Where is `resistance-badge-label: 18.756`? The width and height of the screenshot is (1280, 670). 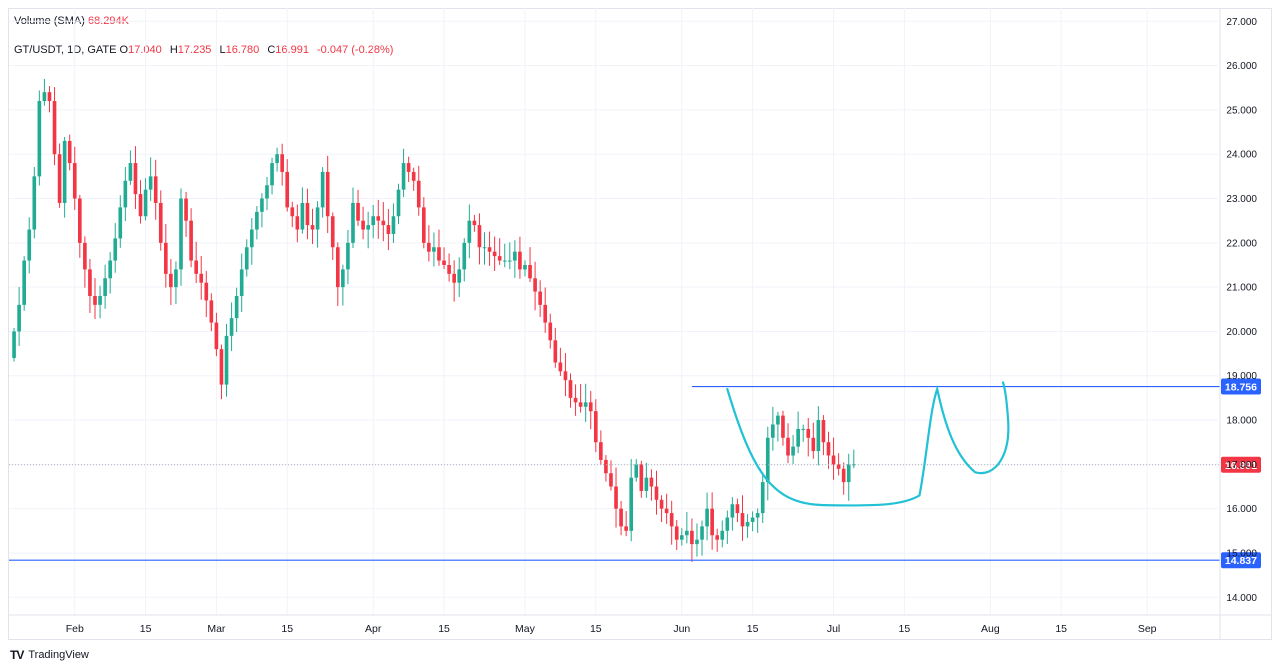 resistance-badge-label: 18.756 is located at coordinates (1241, 388).